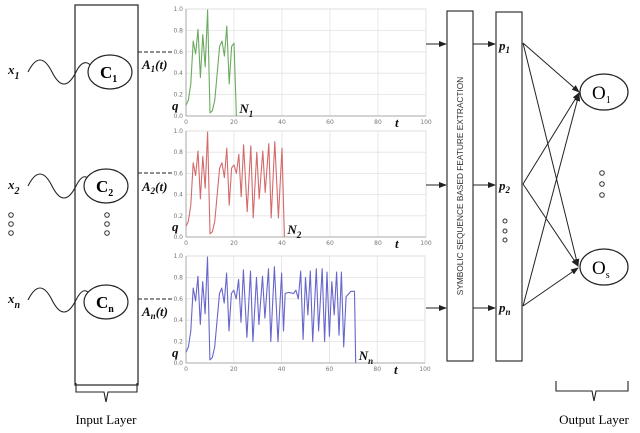 This screenshot has height=433, width=640. Describe the element at coordinates (106, 419) in the screenshot. I see `input-layer-label: Input Layer` at that location.